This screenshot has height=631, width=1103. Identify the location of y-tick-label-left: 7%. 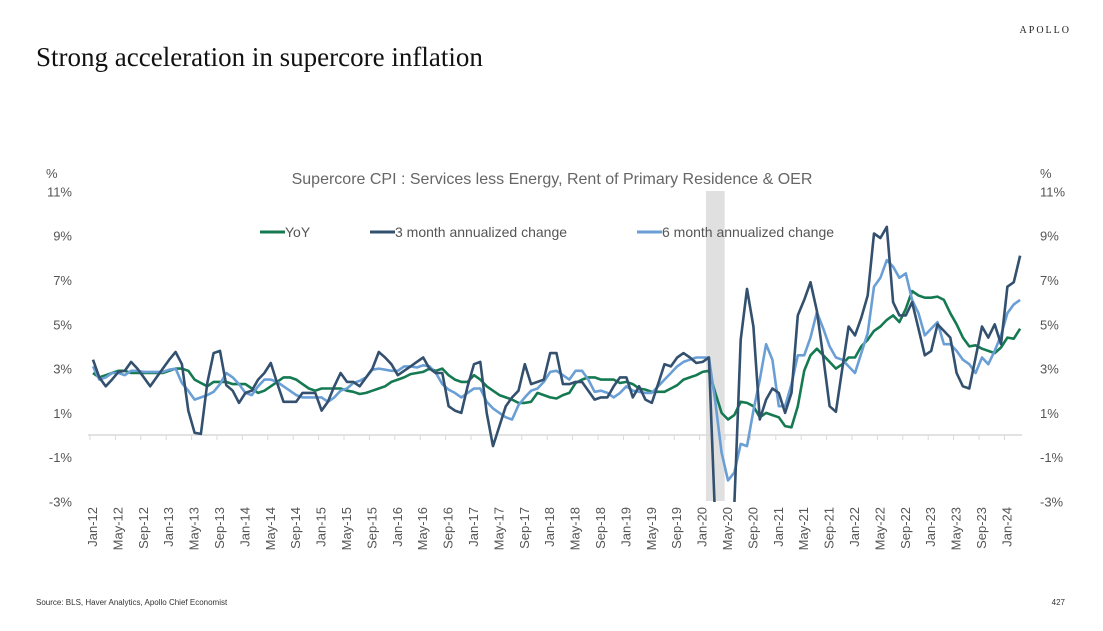
(62, 280).